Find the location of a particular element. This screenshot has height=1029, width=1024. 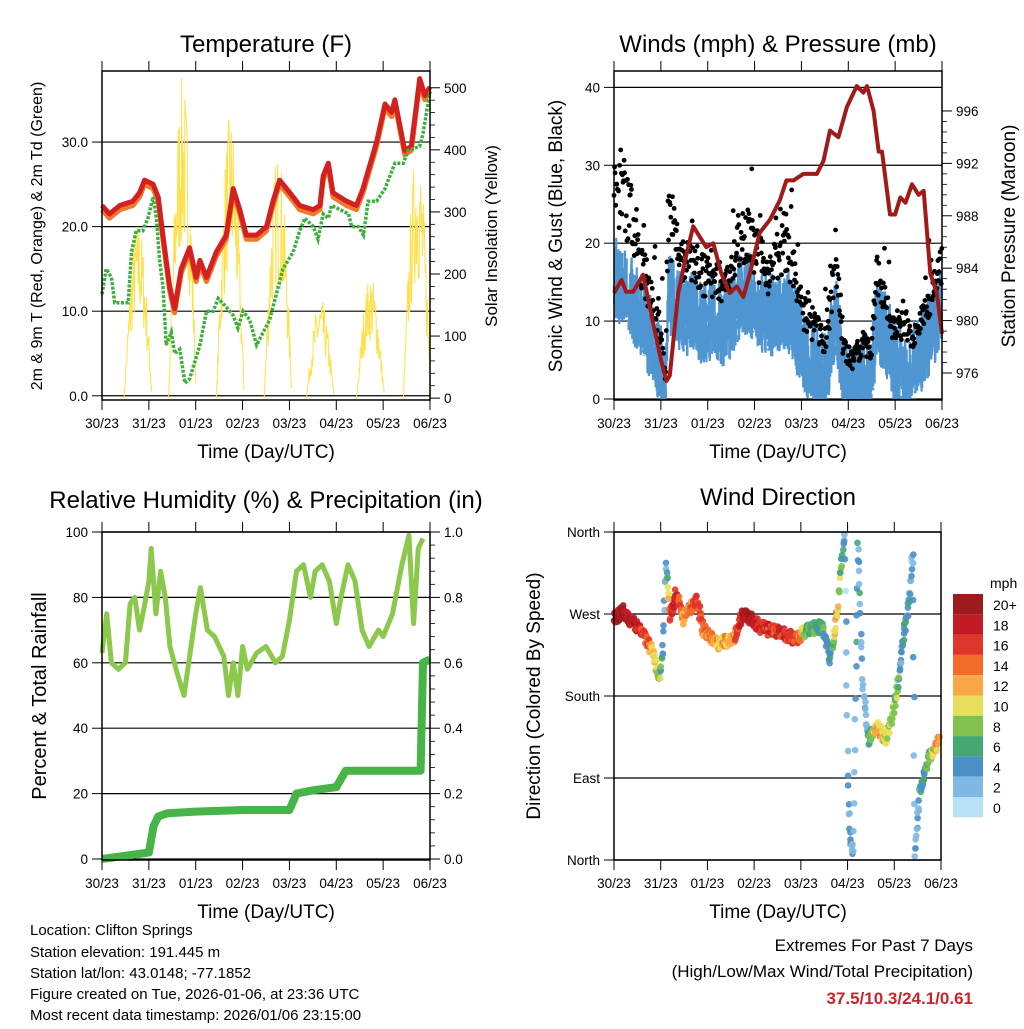

y-tick-label-right: 0.6 is located at coordinates (453, 663).